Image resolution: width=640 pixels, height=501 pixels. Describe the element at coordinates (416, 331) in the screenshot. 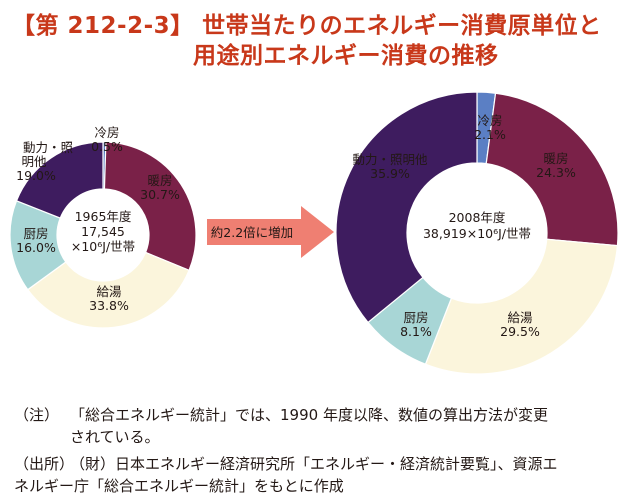

I see `value-2008-kitchen: 8.1%` at that location.